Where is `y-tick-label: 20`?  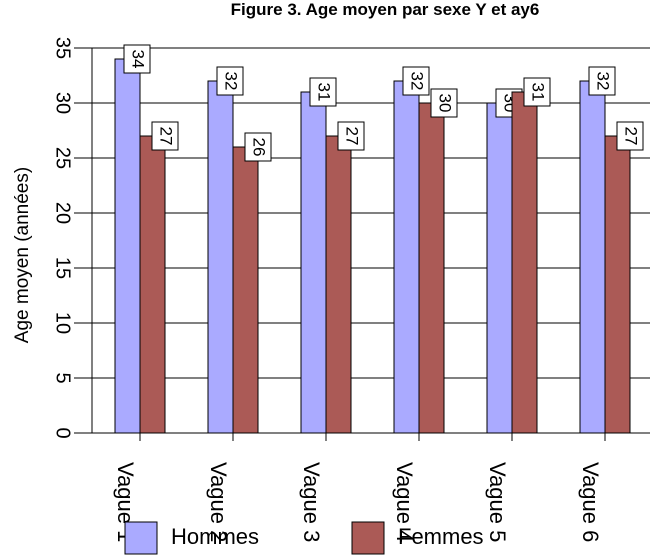 y-tick-label: 20 is located at coordinates (63, 213).